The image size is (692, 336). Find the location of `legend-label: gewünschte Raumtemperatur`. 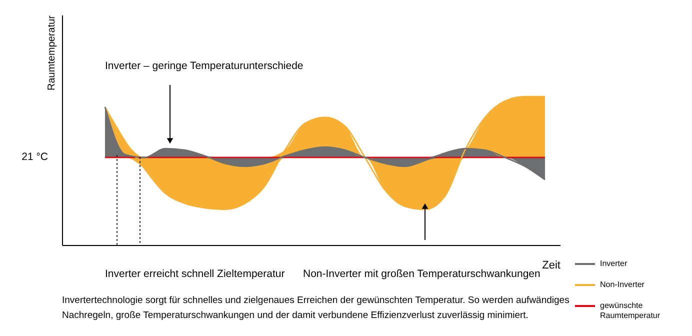

legend-label: gewünschte Raumtemperatur is located at coordinates (630, 310).